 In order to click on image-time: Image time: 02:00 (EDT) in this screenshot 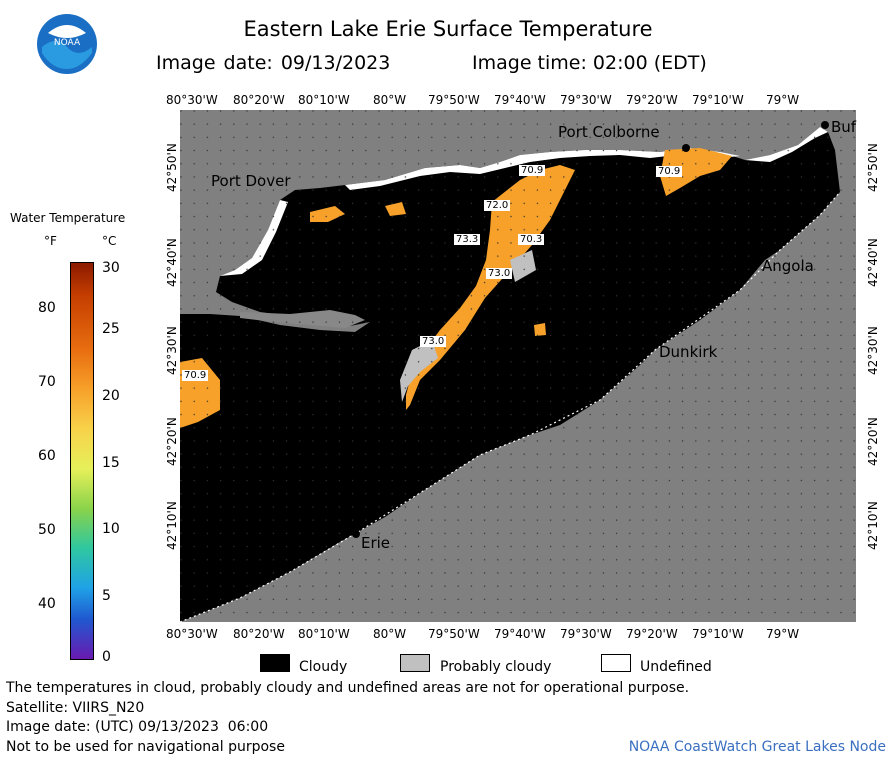, I will do `click(589, 63)`.